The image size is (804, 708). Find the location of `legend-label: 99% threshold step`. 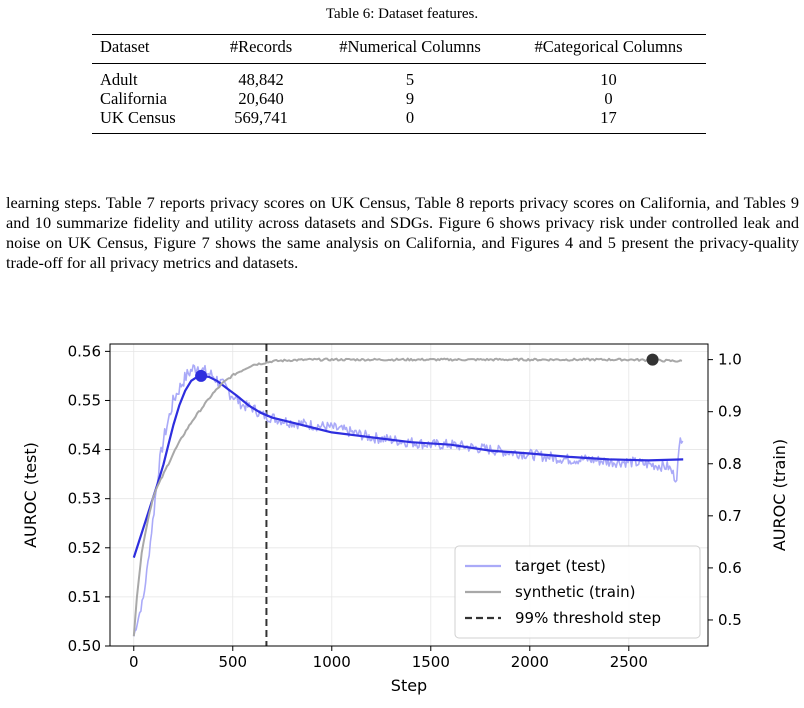

legend-label: 99% threshold step is located at coordinates (588, 618).